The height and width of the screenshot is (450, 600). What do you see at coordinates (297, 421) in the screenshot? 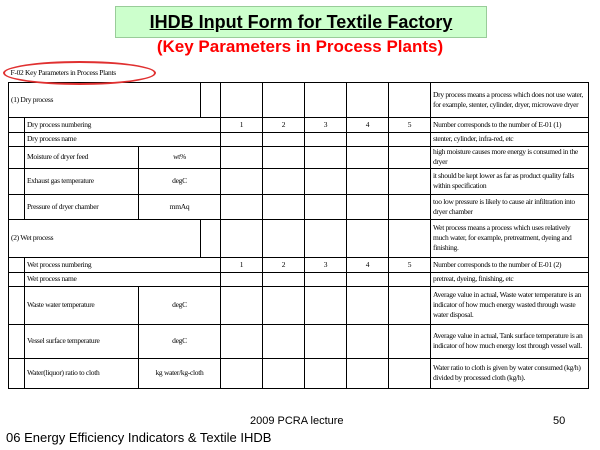
I see `lecture-label: 2009 PCRA lecture` at bounding box center [297, 421].